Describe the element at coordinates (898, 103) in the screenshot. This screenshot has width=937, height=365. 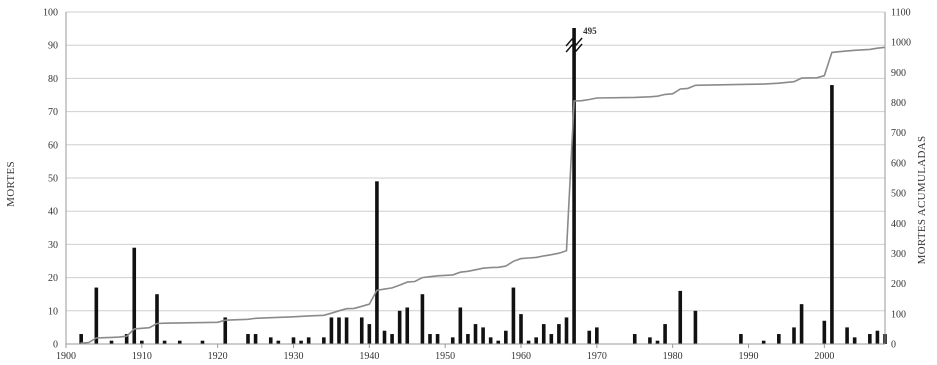
I see `y2-tick-label: 800` at that location.